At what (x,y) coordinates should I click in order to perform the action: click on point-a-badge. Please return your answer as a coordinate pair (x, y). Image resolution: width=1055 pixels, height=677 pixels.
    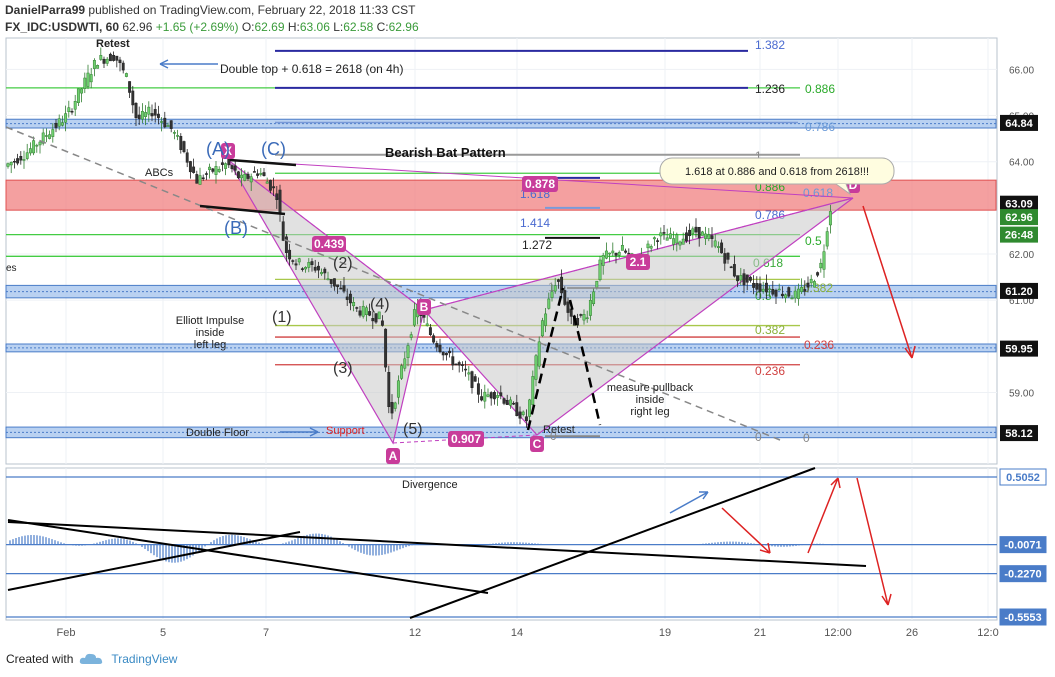
    Looking at the image, I should click on (393, 456).